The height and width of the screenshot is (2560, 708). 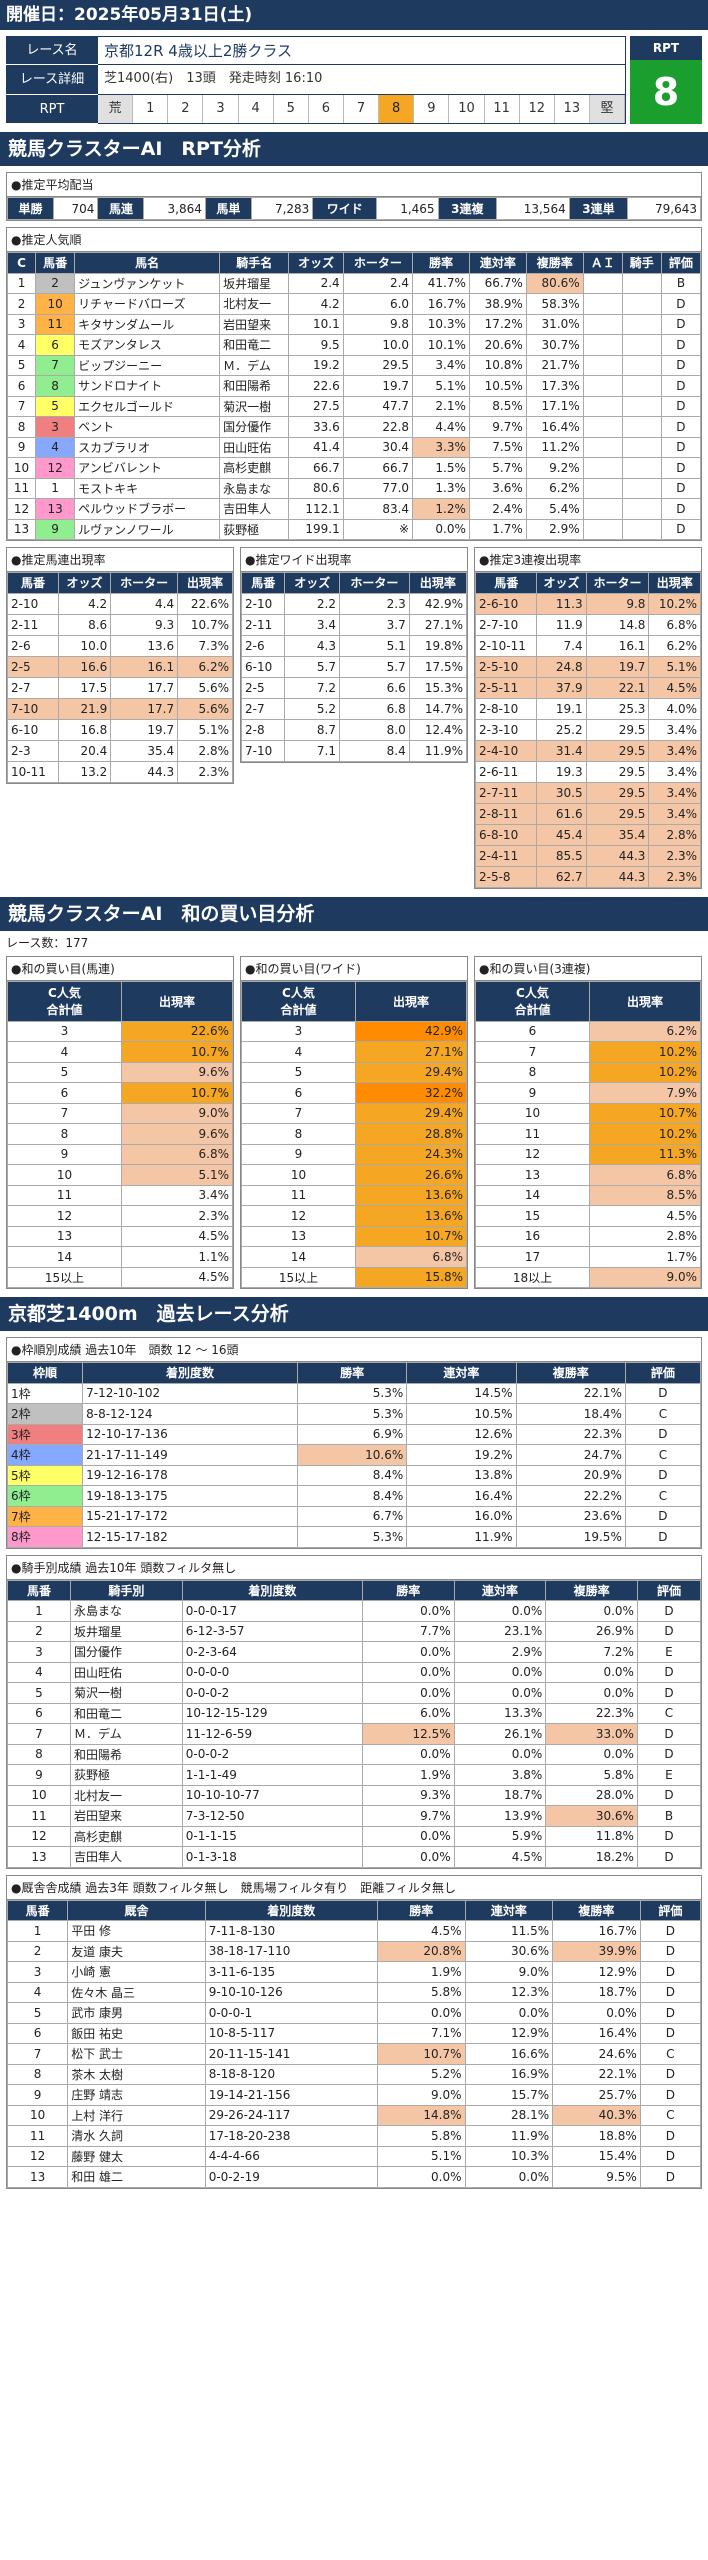 I want to click on wide-cell: 7.1, so click(x=312, y=750).